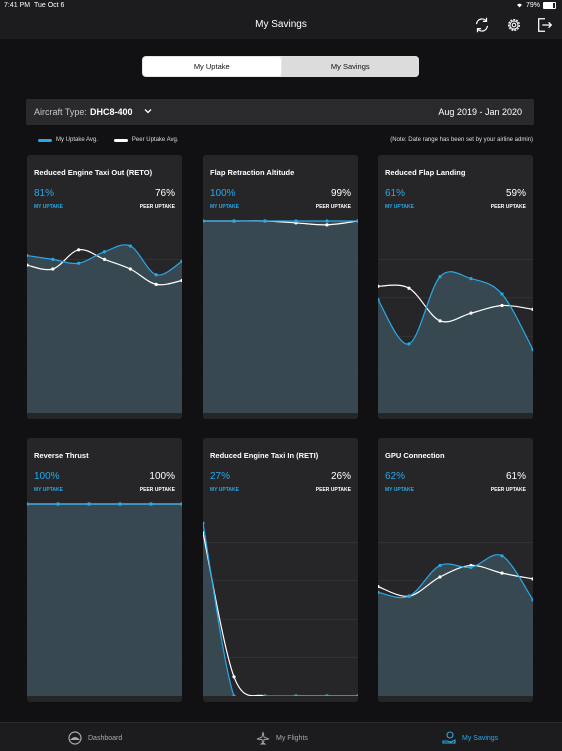 This screenshot has width=562, height=751. What do you see at coordinates (395, 193) in the screenshot?
I see `my-uptake-value: 61%` at bounding box center [395, 193].